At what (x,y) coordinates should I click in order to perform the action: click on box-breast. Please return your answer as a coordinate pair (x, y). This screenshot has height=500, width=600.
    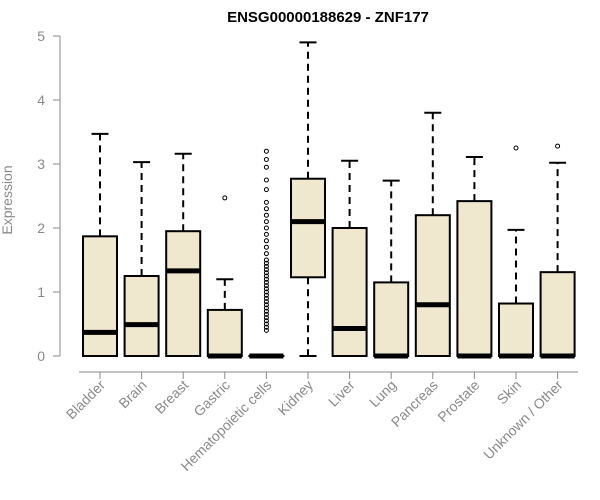
    Looking at the image, I should click on (183, 254).